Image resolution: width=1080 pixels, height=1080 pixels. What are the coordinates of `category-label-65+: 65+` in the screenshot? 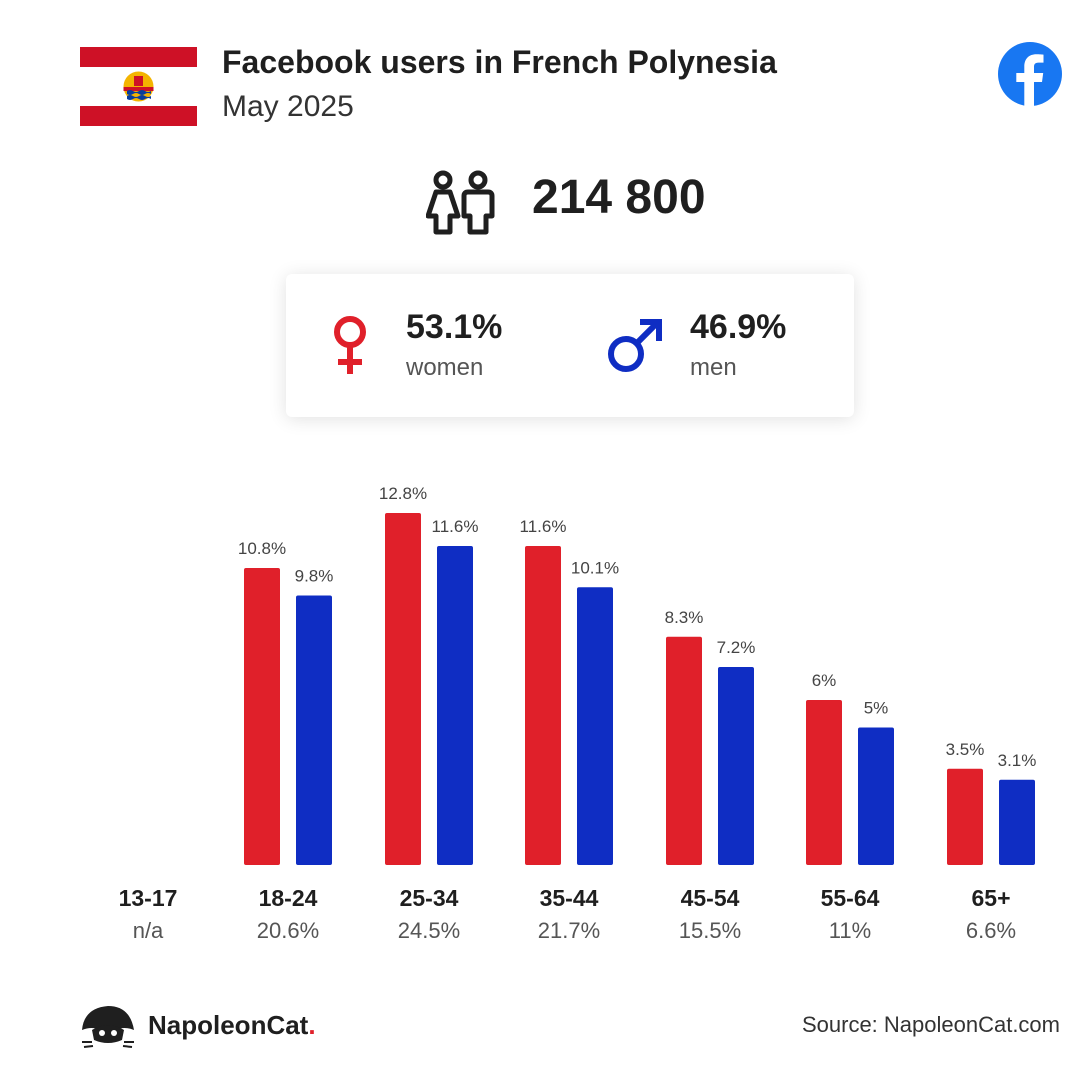 It's located at (990, 898).